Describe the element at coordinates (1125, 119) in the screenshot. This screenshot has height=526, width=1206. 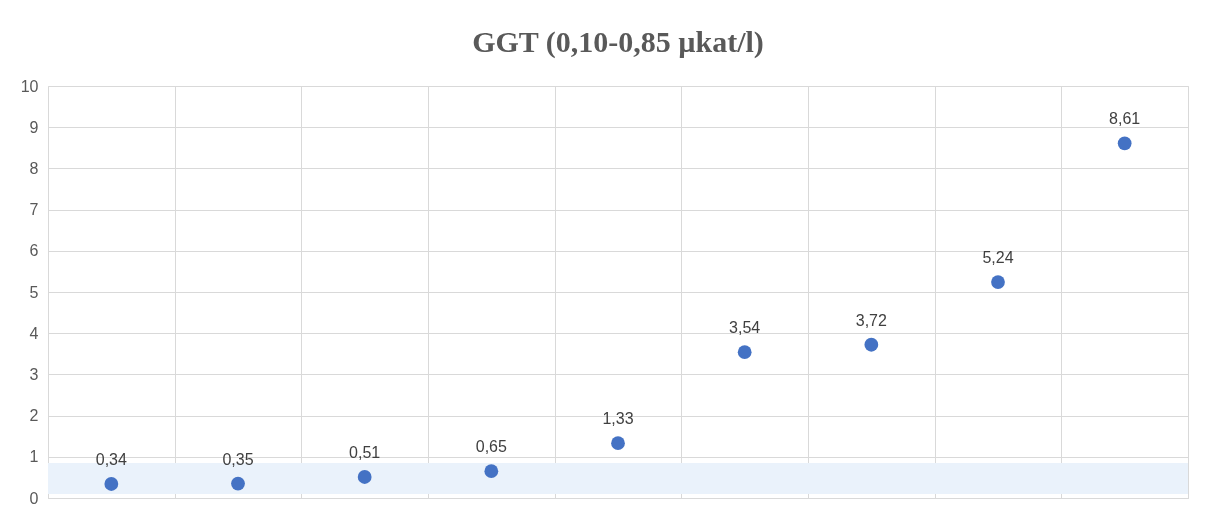
I see `data-label: 8,61` at that location.